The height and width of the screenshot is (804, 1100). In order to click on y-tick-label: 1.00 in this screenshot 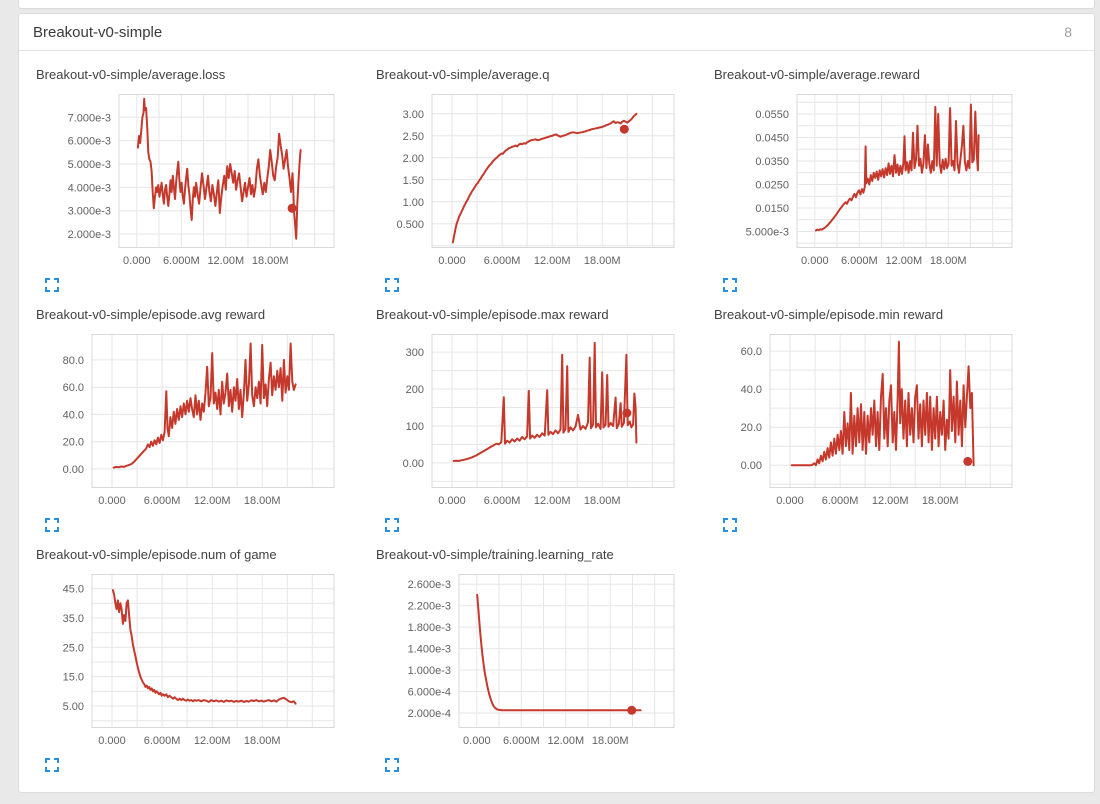, I will do `click(413, 203)`.